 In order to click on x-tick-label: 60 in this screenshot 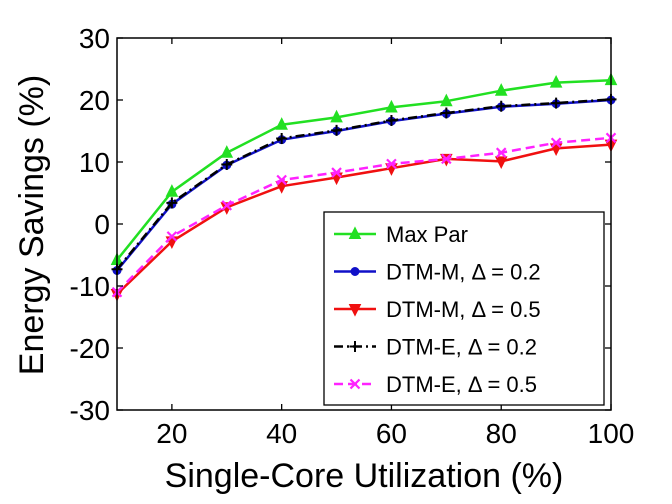, I will do `click(391, 433)`.